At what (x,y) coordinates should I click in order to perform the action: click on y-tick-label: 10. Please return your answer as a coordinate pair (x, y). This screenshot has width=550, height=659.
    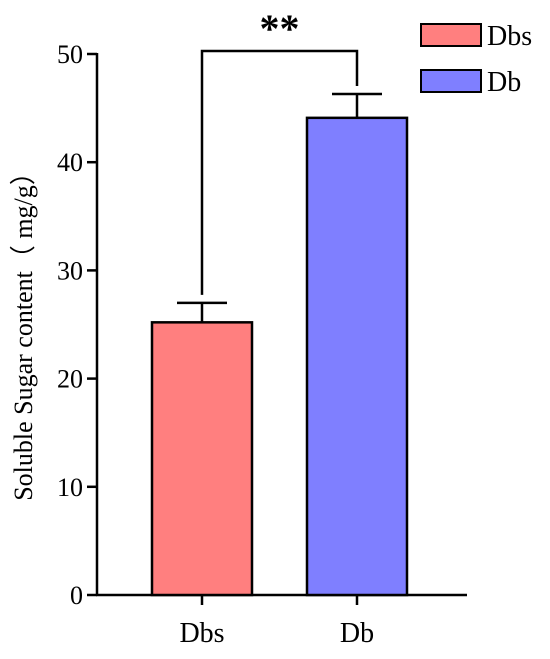
    Looking at the image, I should click on (70, 487).